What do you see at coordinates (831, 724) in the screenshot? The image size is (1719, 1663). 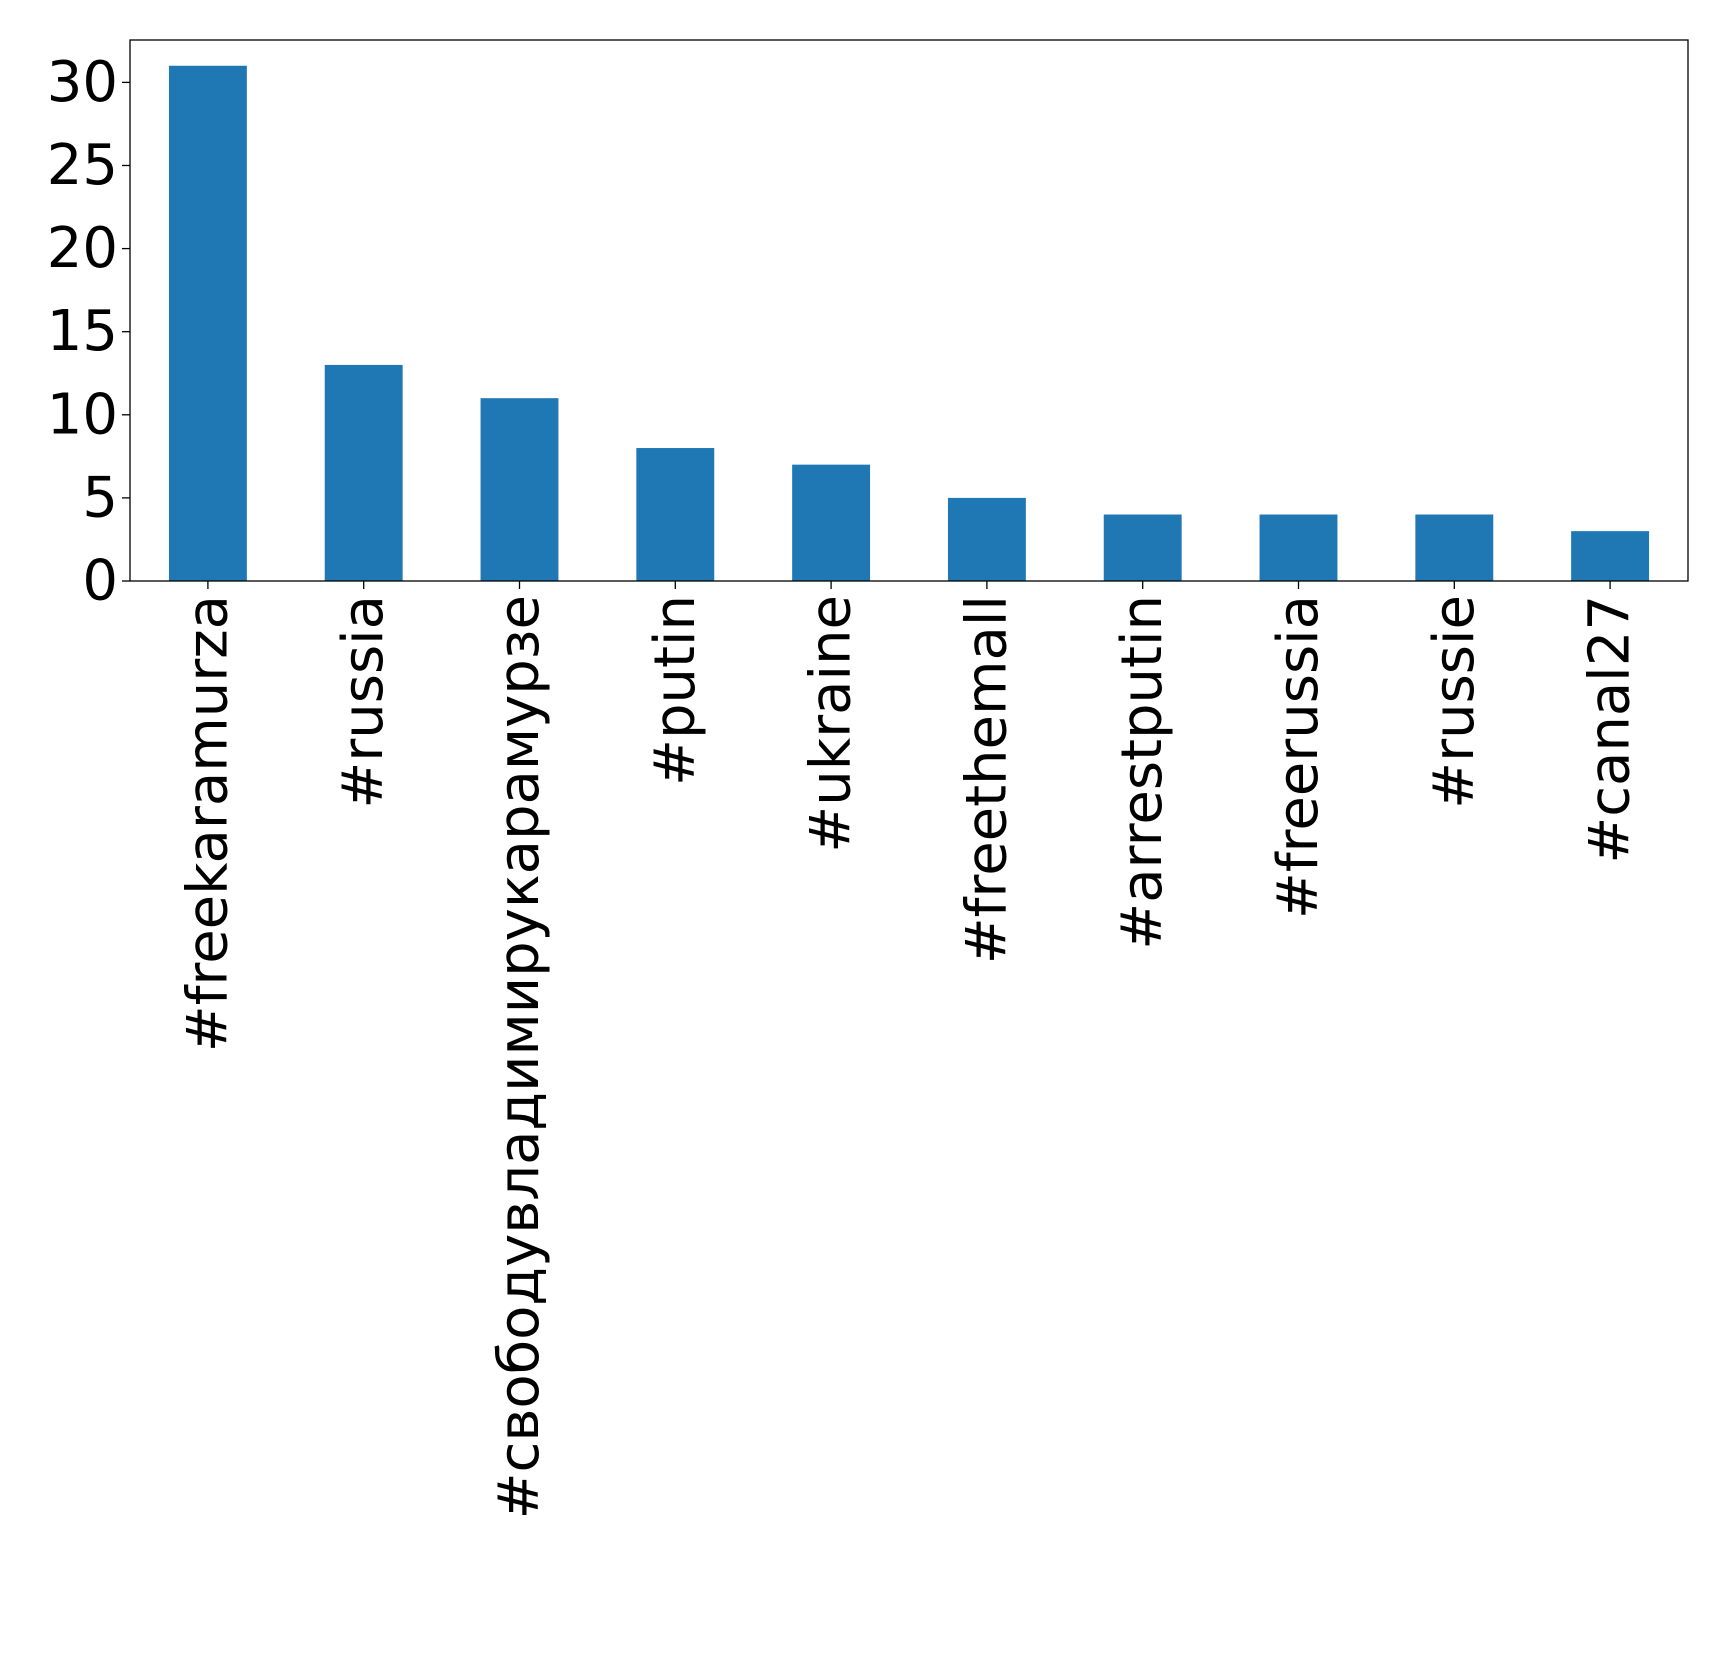 I see `x-tick-label: #ukraine` at bounding box center [831, 724].